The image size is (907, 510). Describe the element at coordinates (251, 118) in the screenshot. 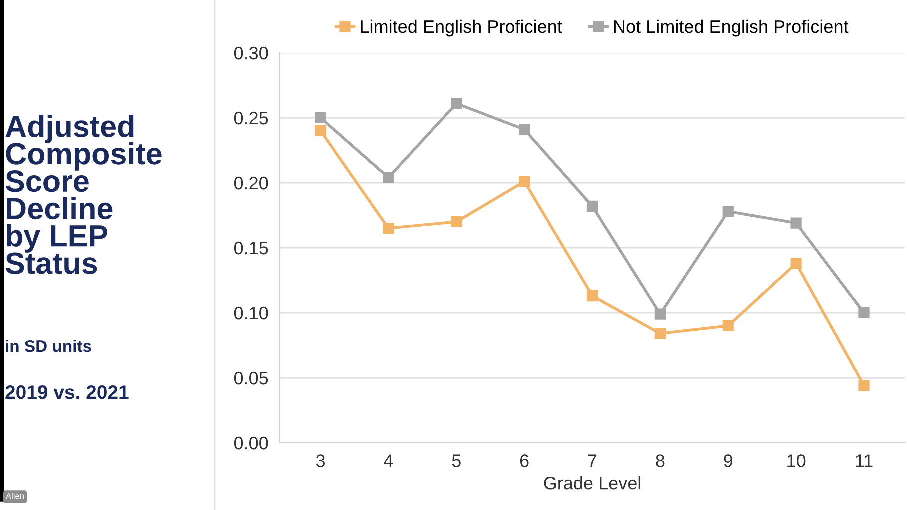

I see `y-tick-label: 0.25` at that location.